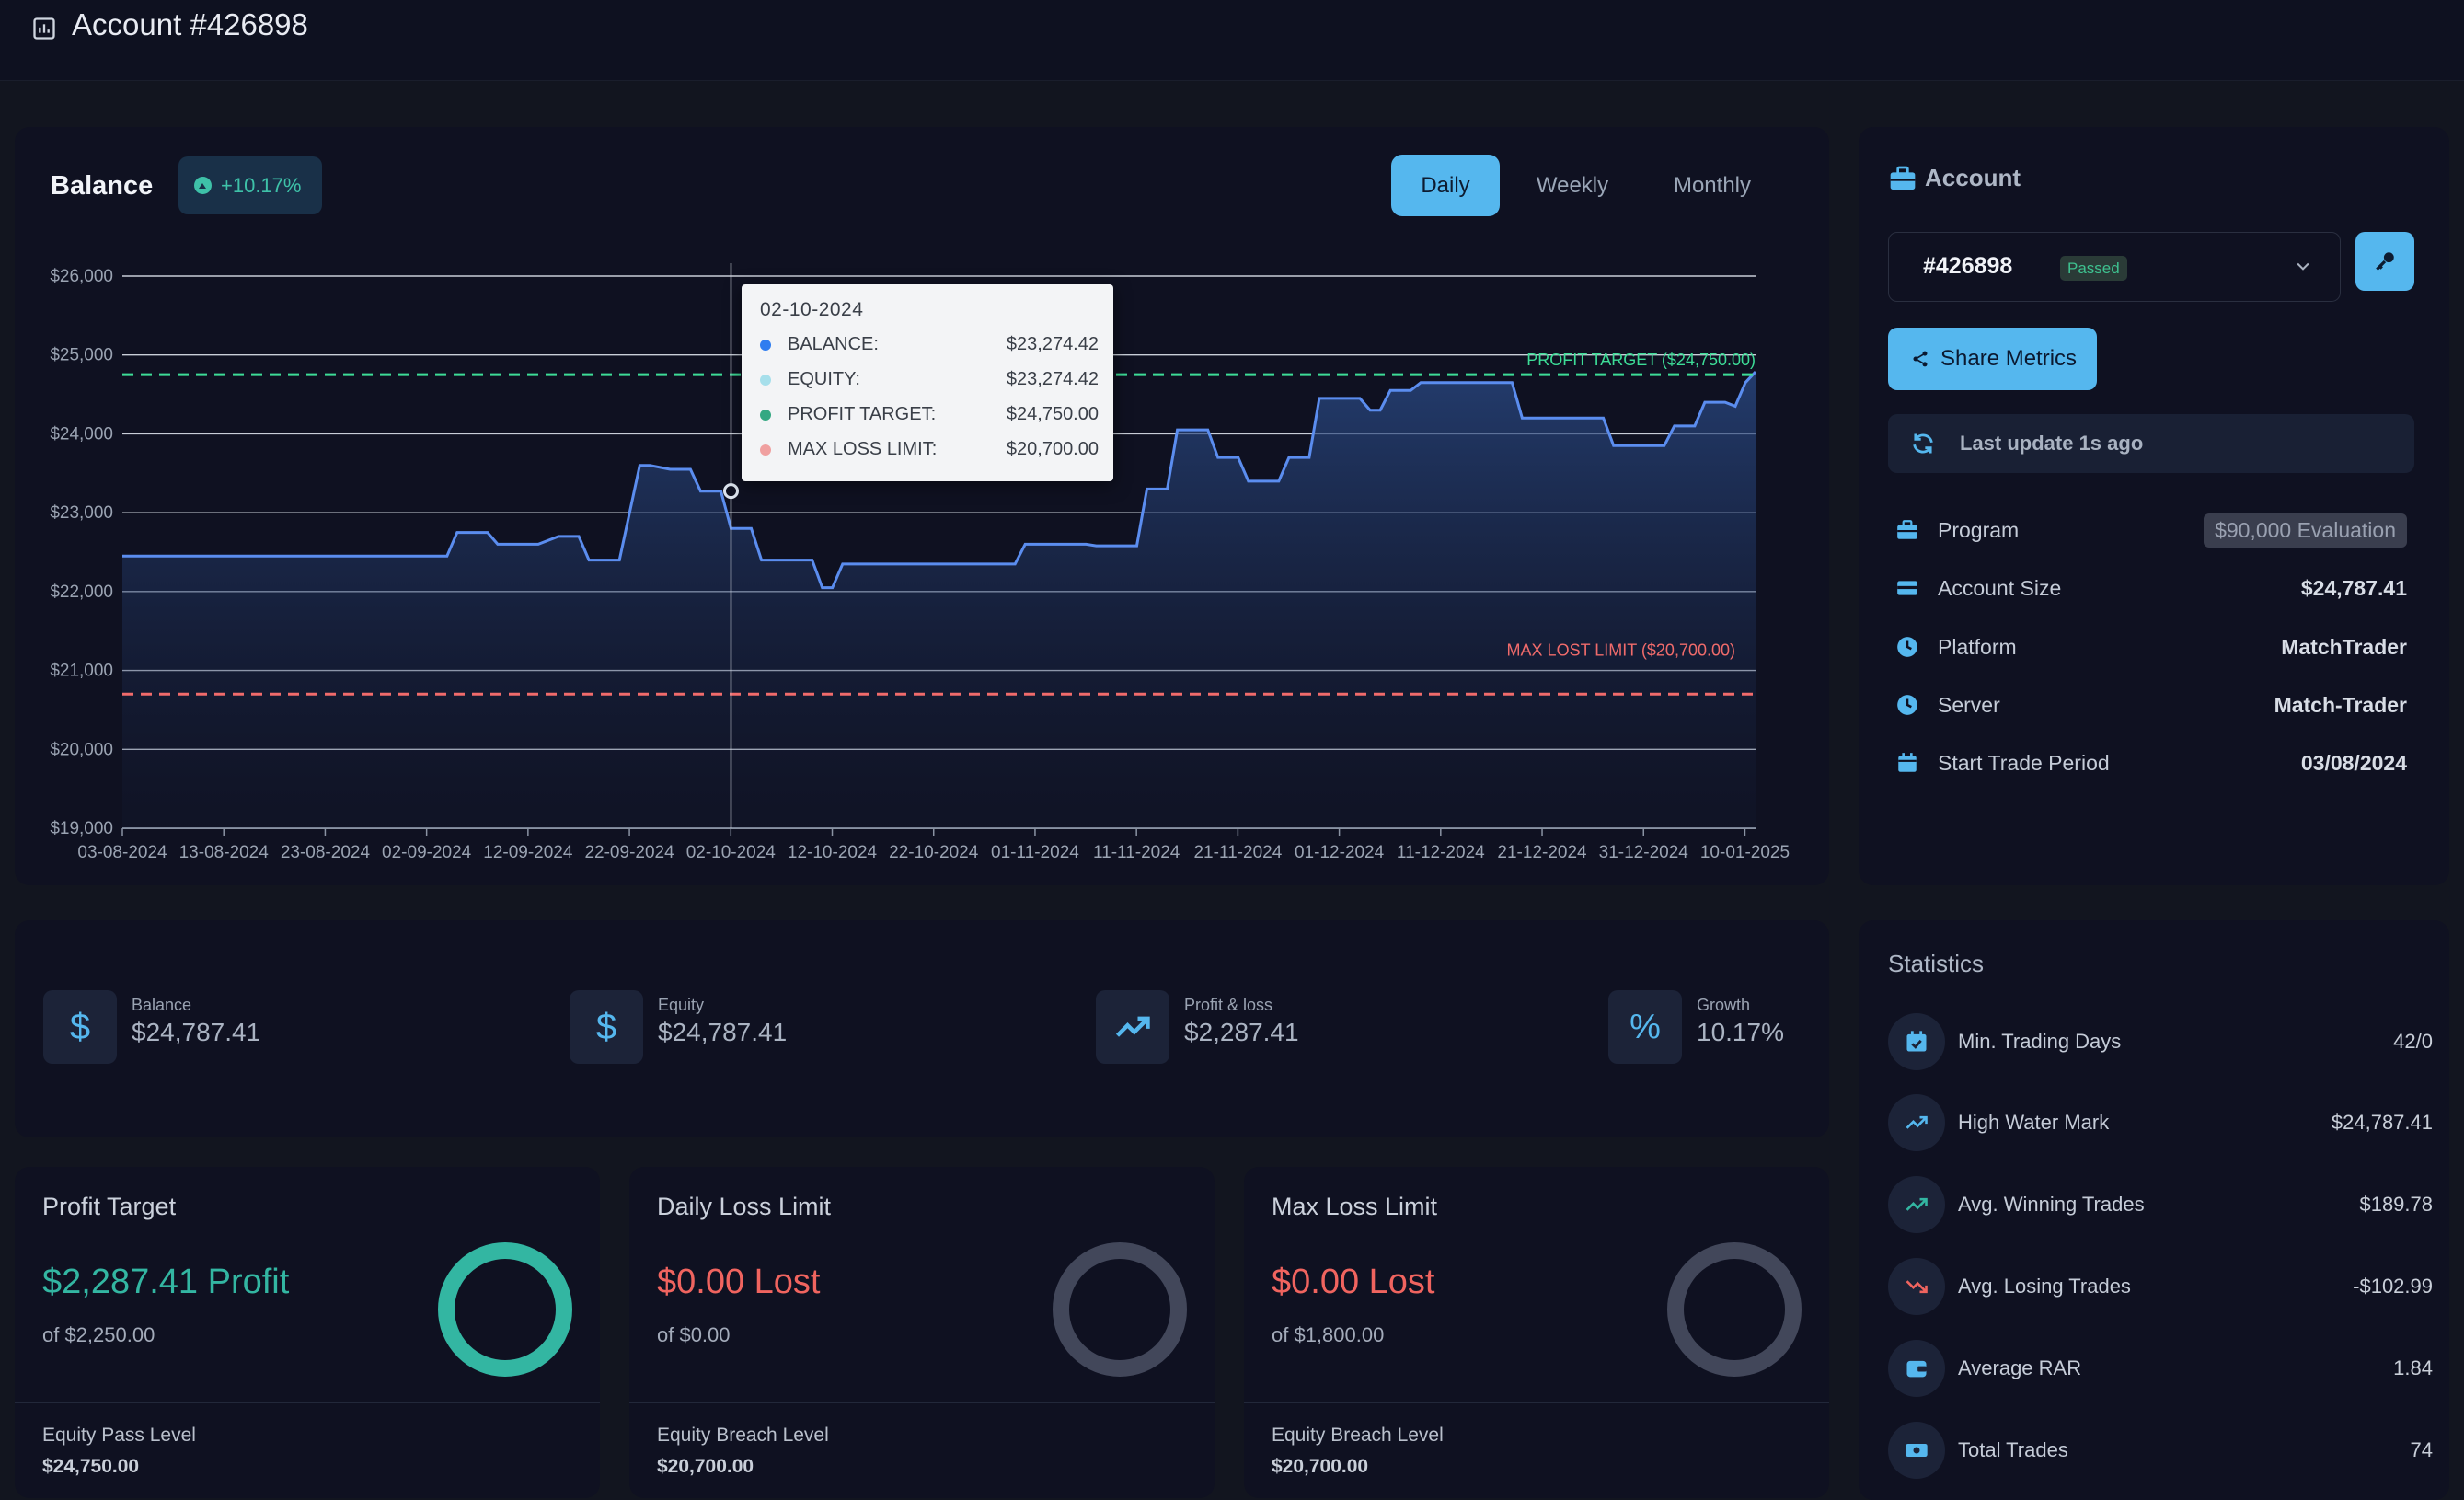 The height and width of the screenshot is (1500, 2464). I want to click on share-metrics-button: Share Metrics, so click(1992, 359).